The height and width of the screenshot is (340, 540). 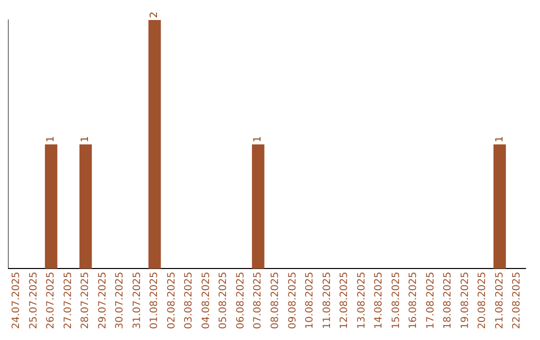 What do you see at coordinates (396, 301) in the screenshot?
I see `x-tick-label: 15.08.2025` at bounding box center [396, 301].